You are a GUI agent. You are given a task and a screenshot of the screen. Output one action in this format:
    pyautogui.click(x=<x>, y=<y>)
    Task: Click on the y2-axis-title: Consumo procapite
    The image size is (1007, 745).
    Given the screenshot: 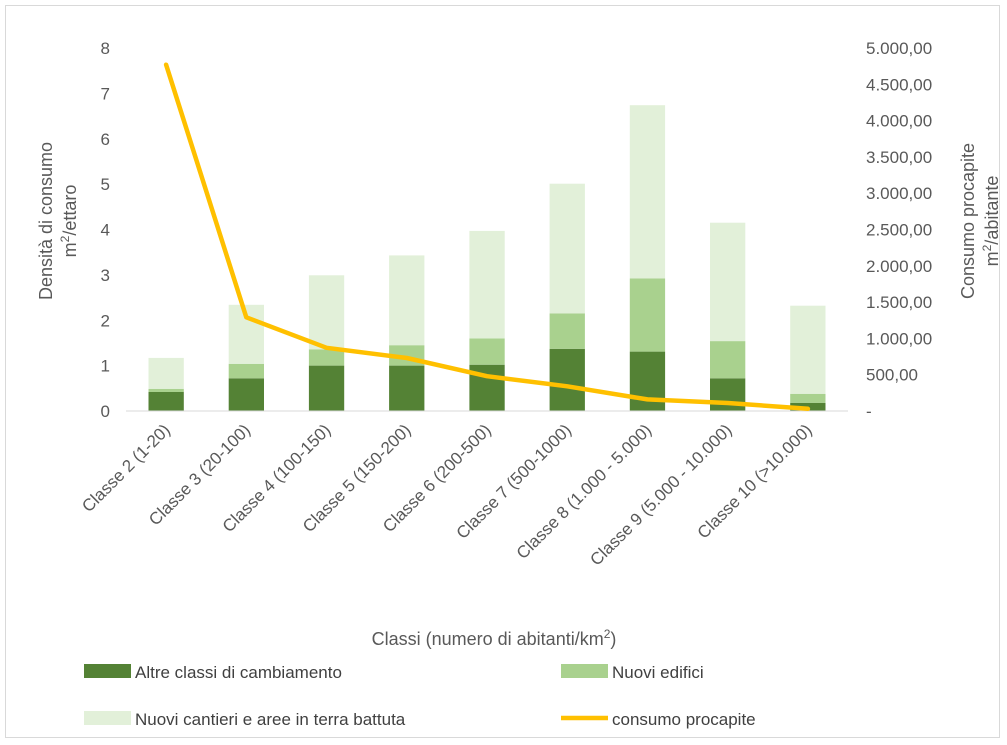 What is the action you would take?
    pyautogui.click(x=968, y=221)
    